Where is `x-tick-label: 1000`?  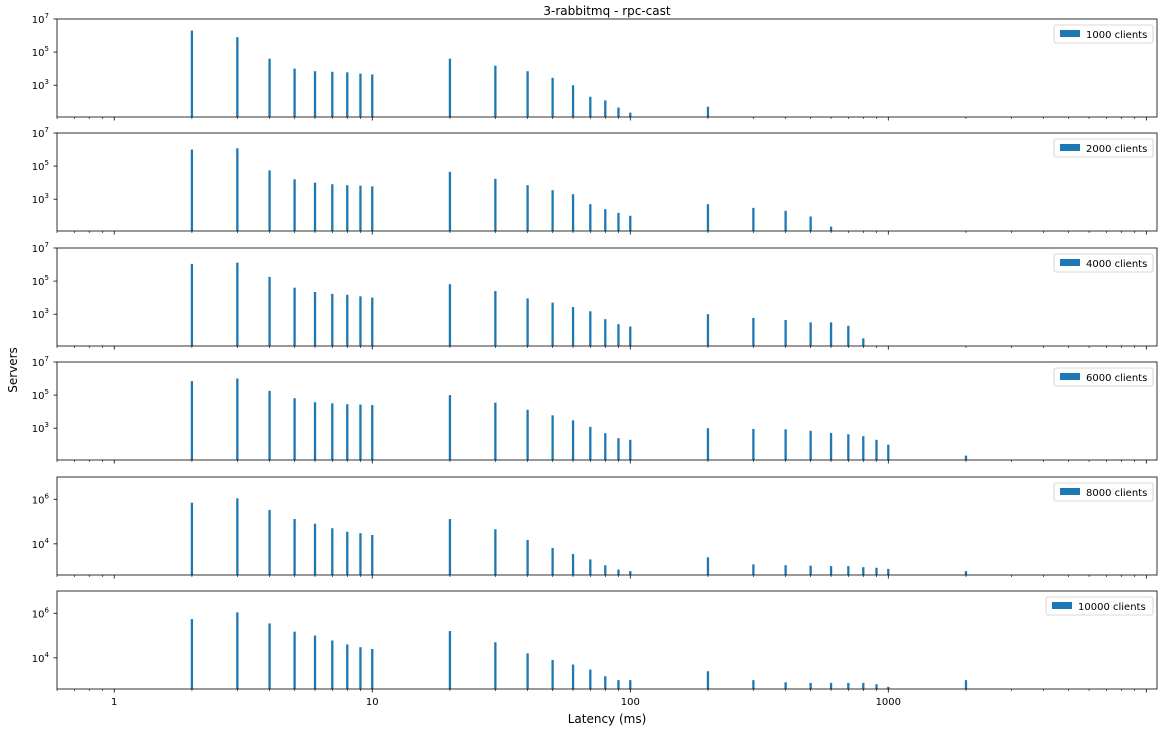 x-tick-label: 1000 is located at coordinates (888, 702).